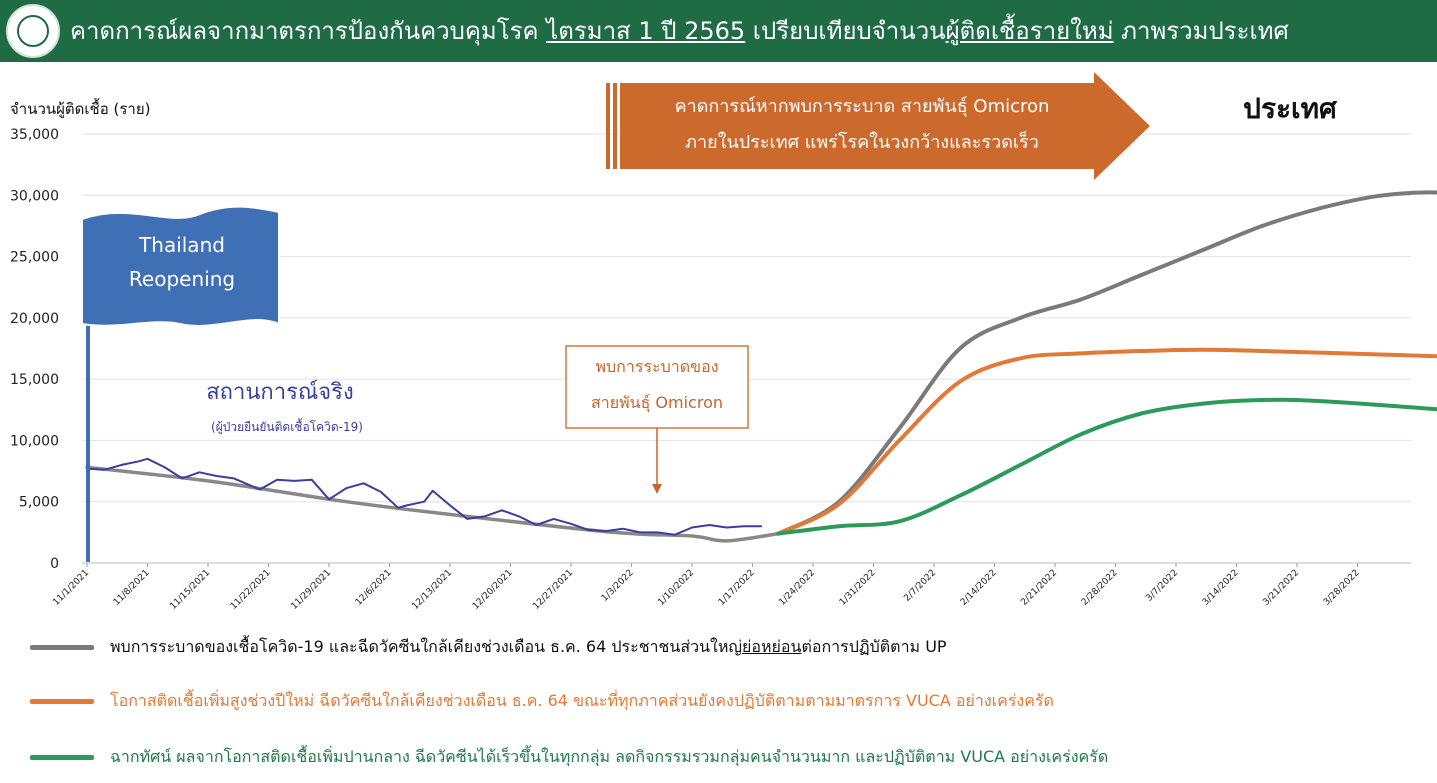 This screenshot has width=1437, height=783. I want to click on y-tick-label: 25,000, so click(34, 258).